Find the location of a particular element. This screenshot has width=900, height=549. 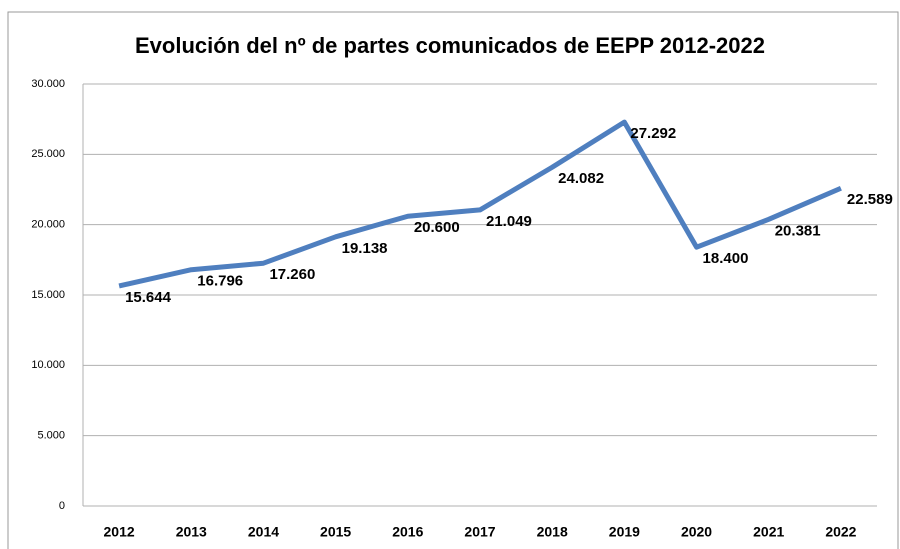

data-label: 20.600 is located at coordinates (437, 227).